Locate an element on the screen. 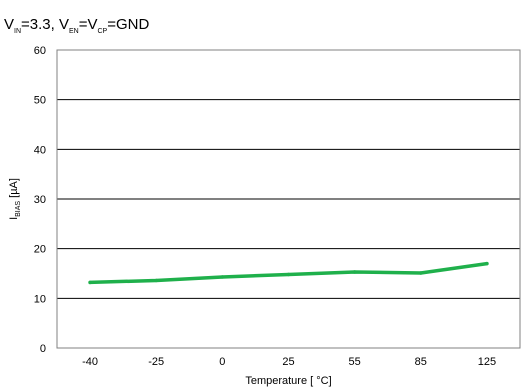  x-tick-label: 0 is located at coordinates (222, 362).